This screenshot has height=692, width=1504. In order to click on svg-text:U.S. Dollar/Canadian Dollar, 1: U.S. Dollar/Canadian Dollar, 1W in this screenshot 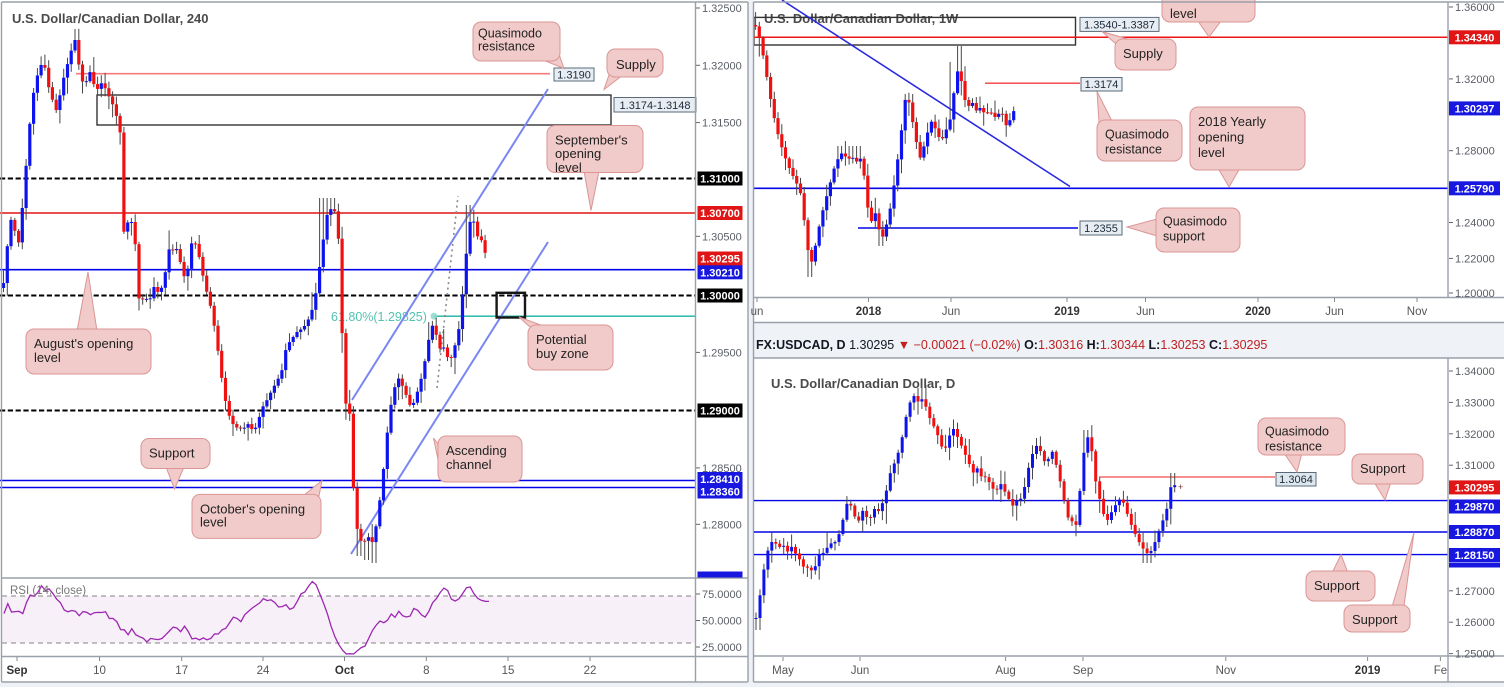, I will do `click(861, 18)`.